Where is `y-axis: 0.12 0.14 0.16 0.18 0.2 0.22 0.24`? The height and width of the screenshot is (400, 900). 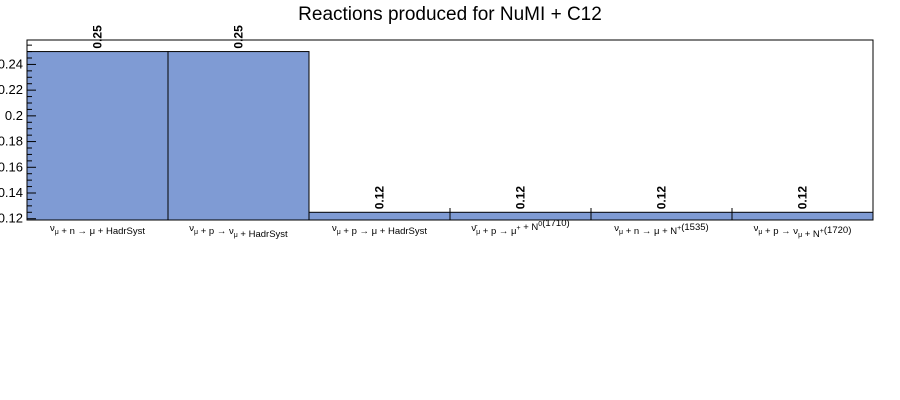
y-axis: 0.12 0.14 0.16 0.18 0.2 0.22 0.24 is located at coordinates (18, 135).